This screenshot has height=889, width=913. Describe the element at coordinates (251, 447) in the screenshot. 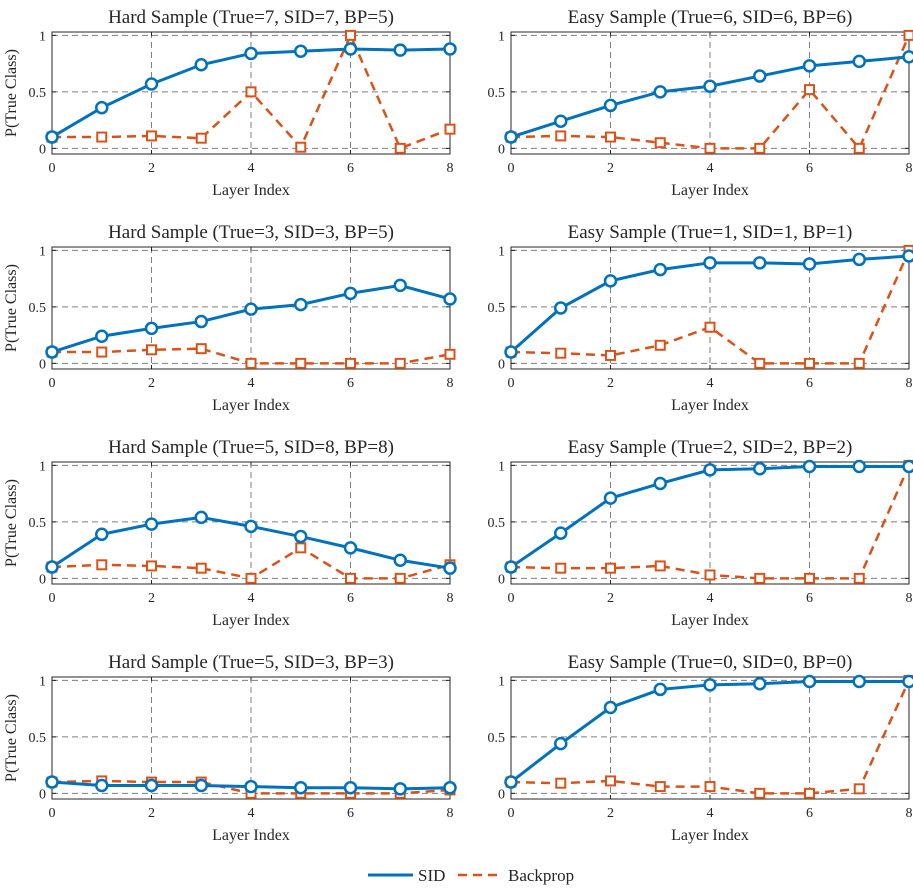

I see `subplot-title: Hard Sample (True=5, SID=8, BP=8)` at that location.